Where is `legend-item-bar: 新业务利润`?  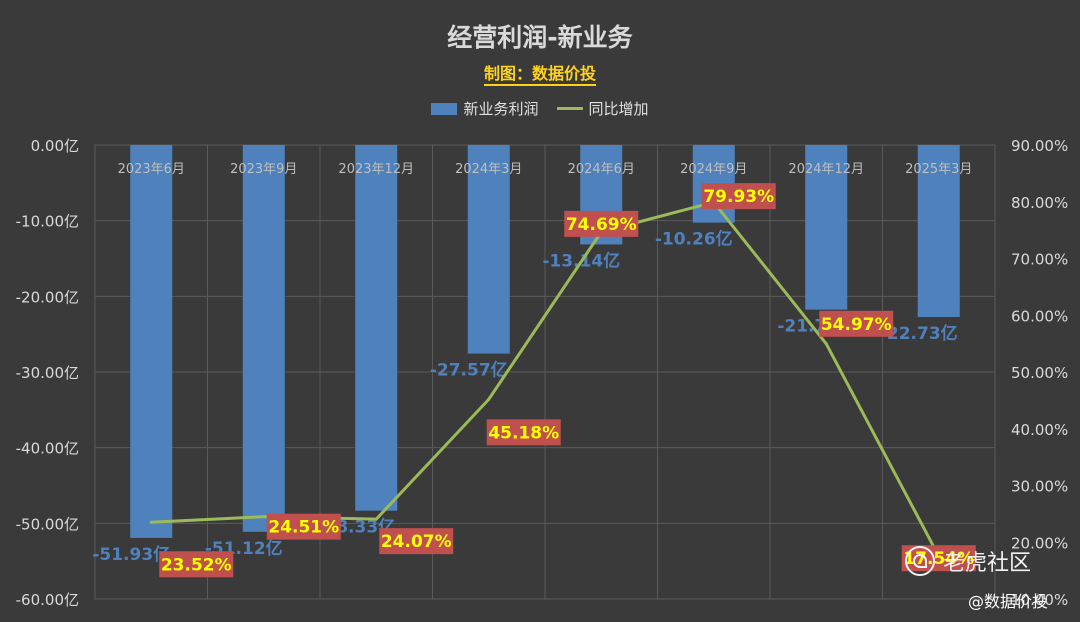 legend-item-bar: 新业务利润 is located at coordinates (485, 108).